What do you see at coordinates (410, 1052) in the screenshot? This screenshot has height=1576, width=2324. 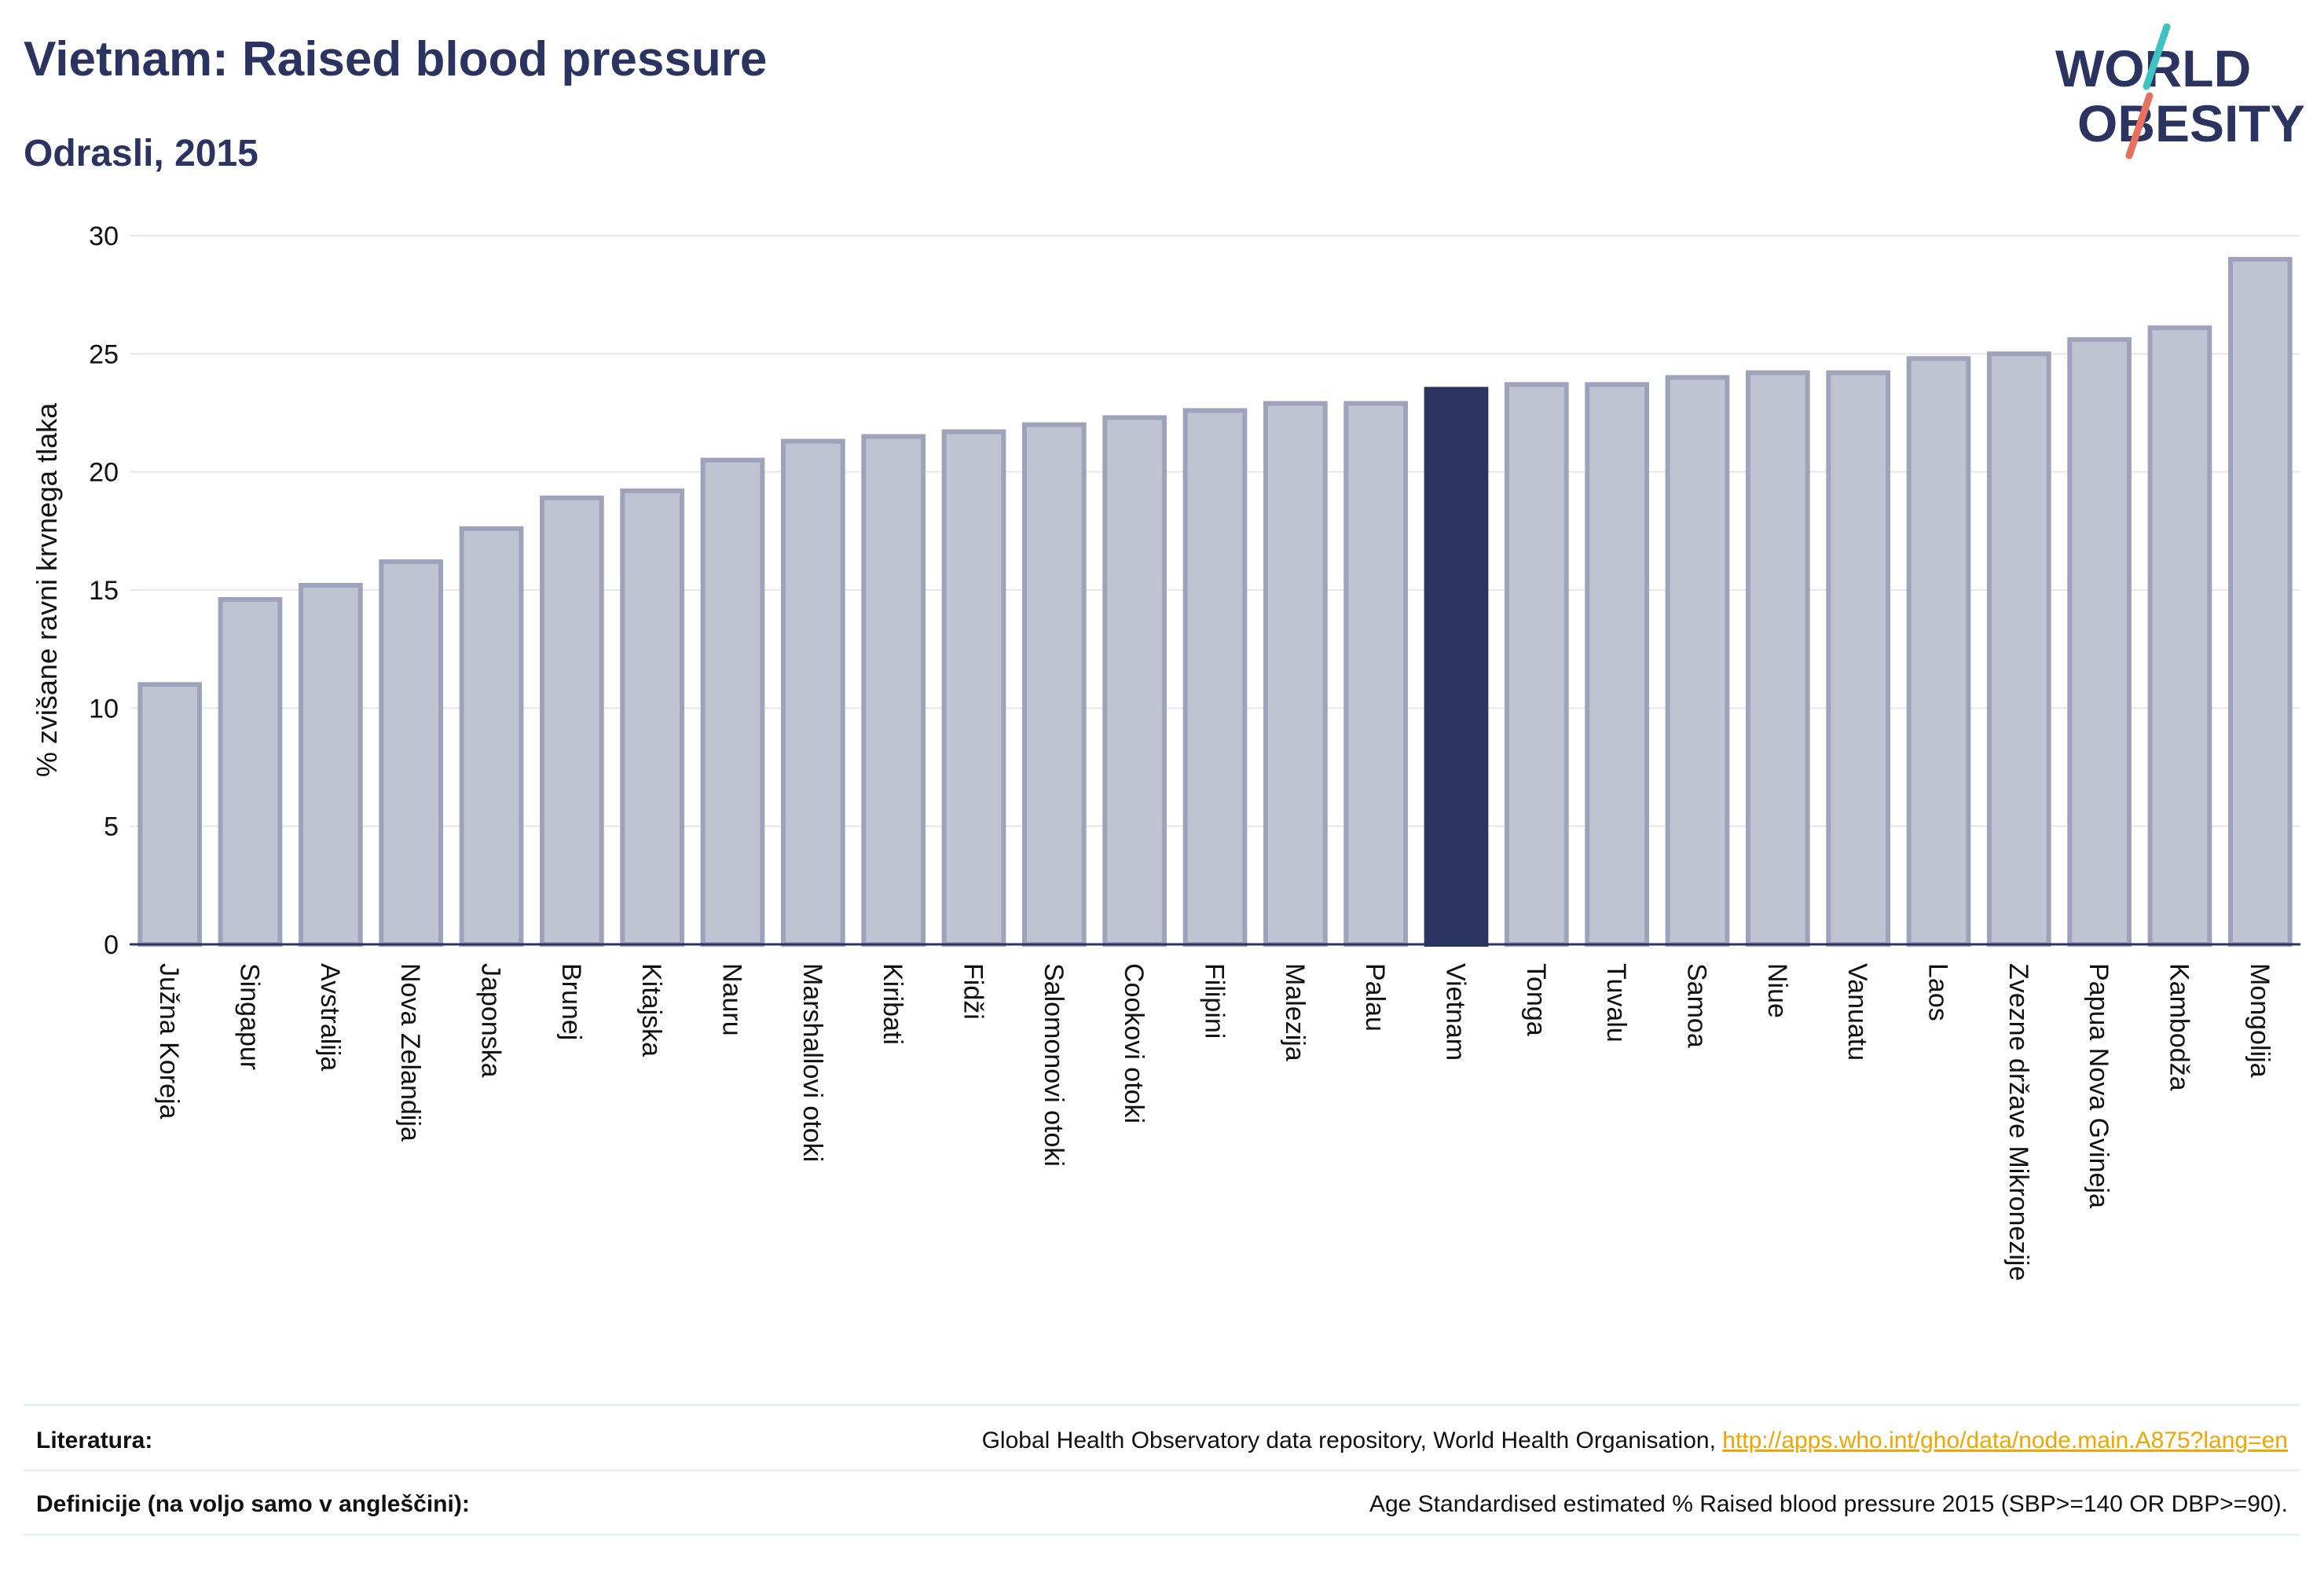 I see `x-tick-label: Nova Zelandija` at bounding box center [410, 1052].